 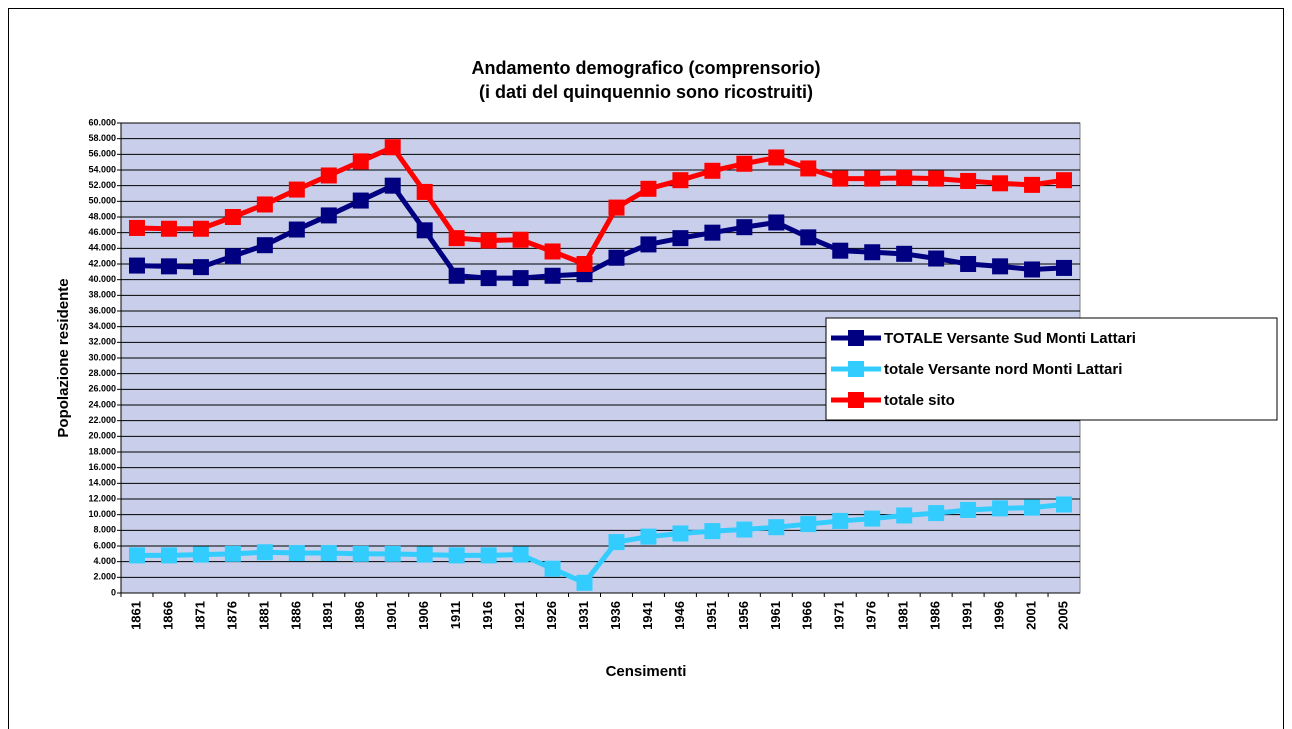 I want to click on y-tick-label: 14.000, so click(x=102, y=483).